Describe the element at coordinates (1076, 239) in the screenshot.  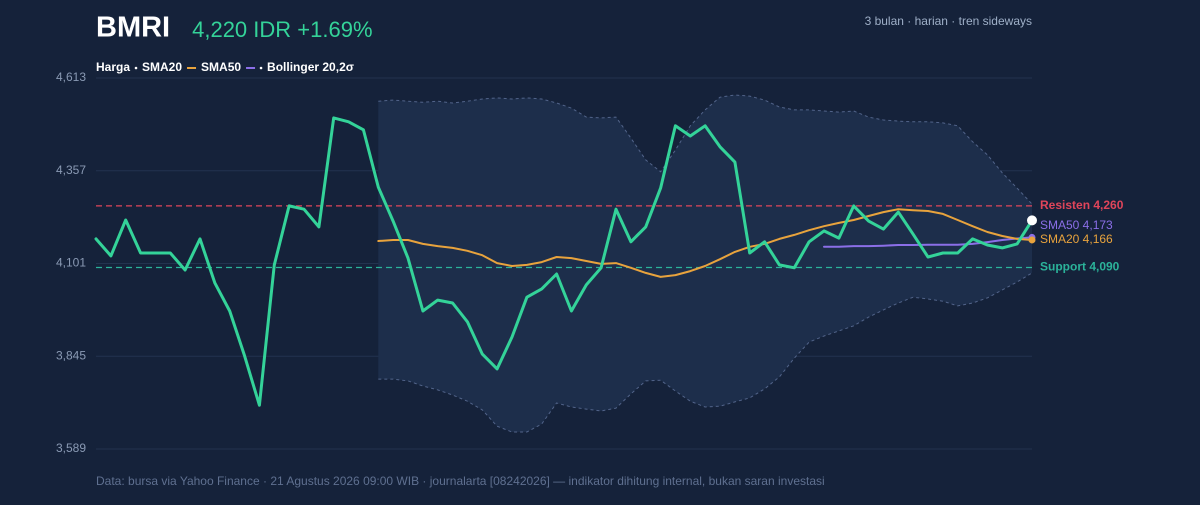
I see `end-label: SMA20 4,166` at that location.